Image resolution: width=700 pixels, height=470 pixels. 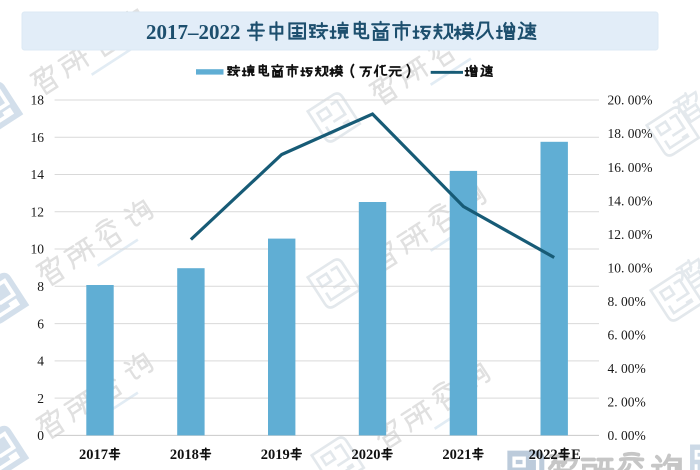 What do you see at coordinates (576, 455) in the screenshot?
I see `svg-text: E` at bounding box center [576, 455].